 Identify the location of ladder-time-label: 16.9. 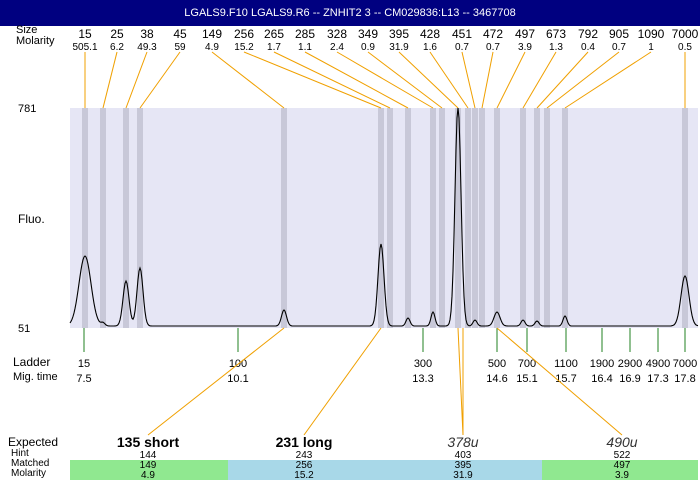
(629, 379).